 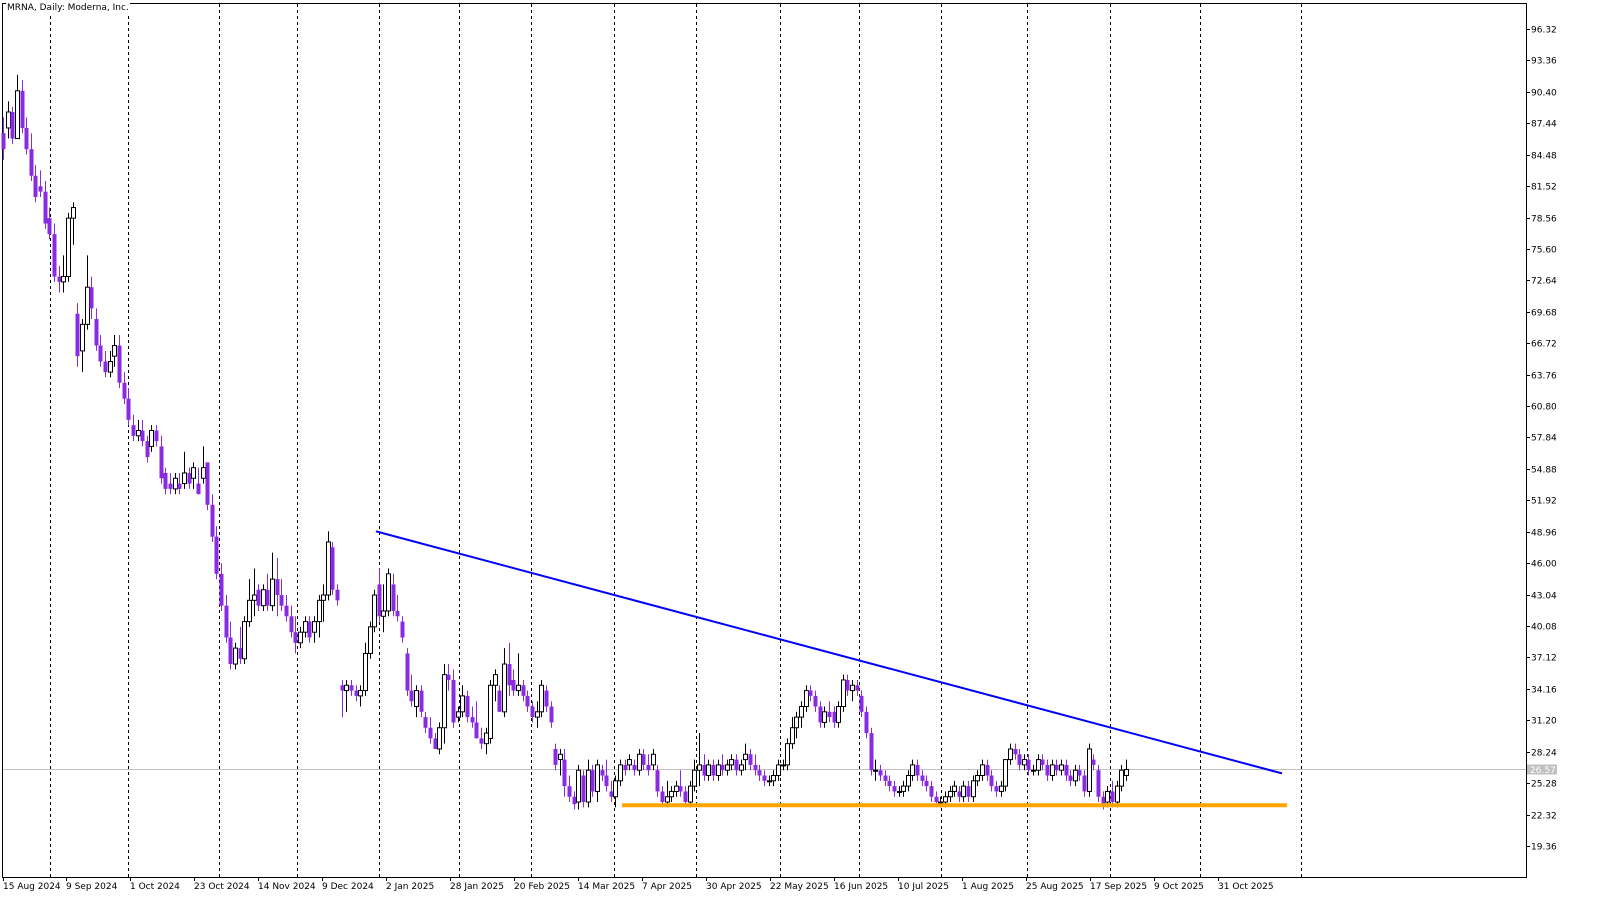 What do you see at coordinates (861, 887) in the screenshot?
I see `time-tick-label: 16 Jun 2025` at bounding box center [861, 887].